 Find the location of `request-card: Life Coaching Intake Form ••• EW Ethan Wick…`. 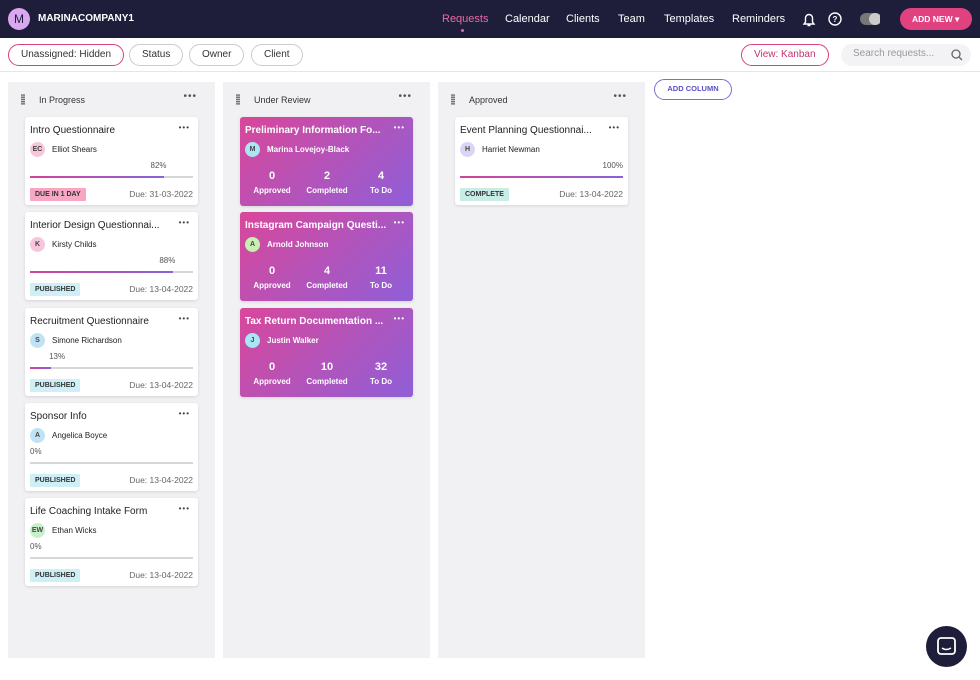

request-card: Life Coaching Intake Form ••• EW Ethan Wick… is located at coordinates (111, 542).